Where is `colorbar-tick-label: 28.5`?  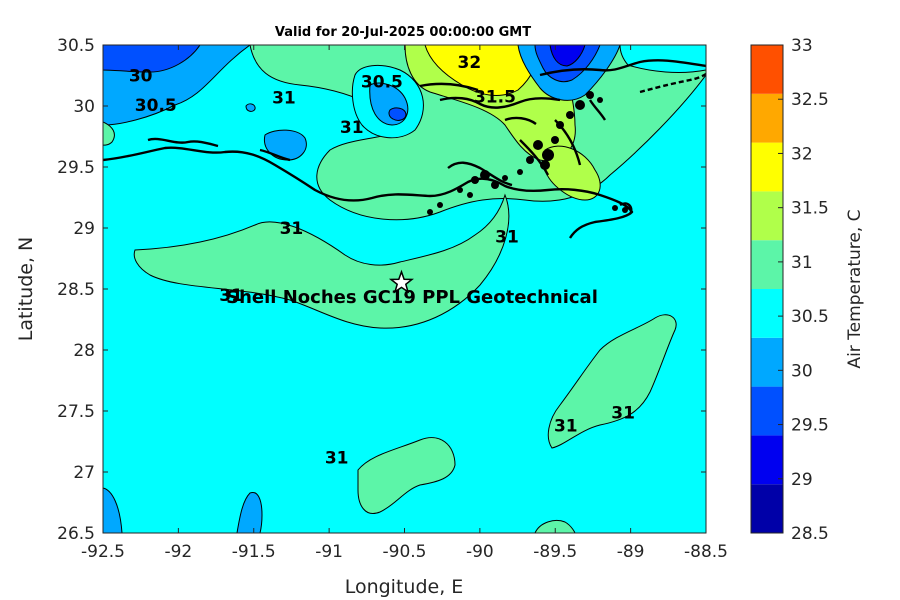 colorbar-tick-label: 28.5 is located at coordinates (810, 534).